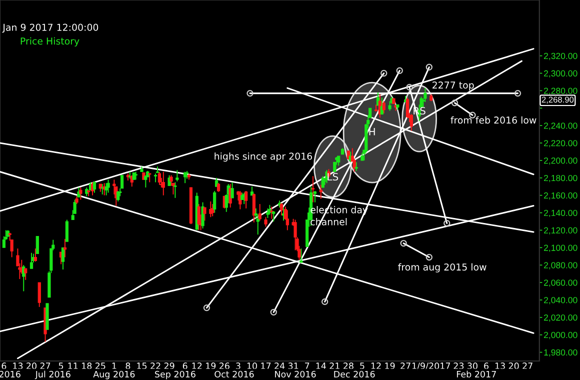 The height and width of the screenshot is (380, 580). I want to click on y-tick-label: 2,120.00, so click(561, 230).